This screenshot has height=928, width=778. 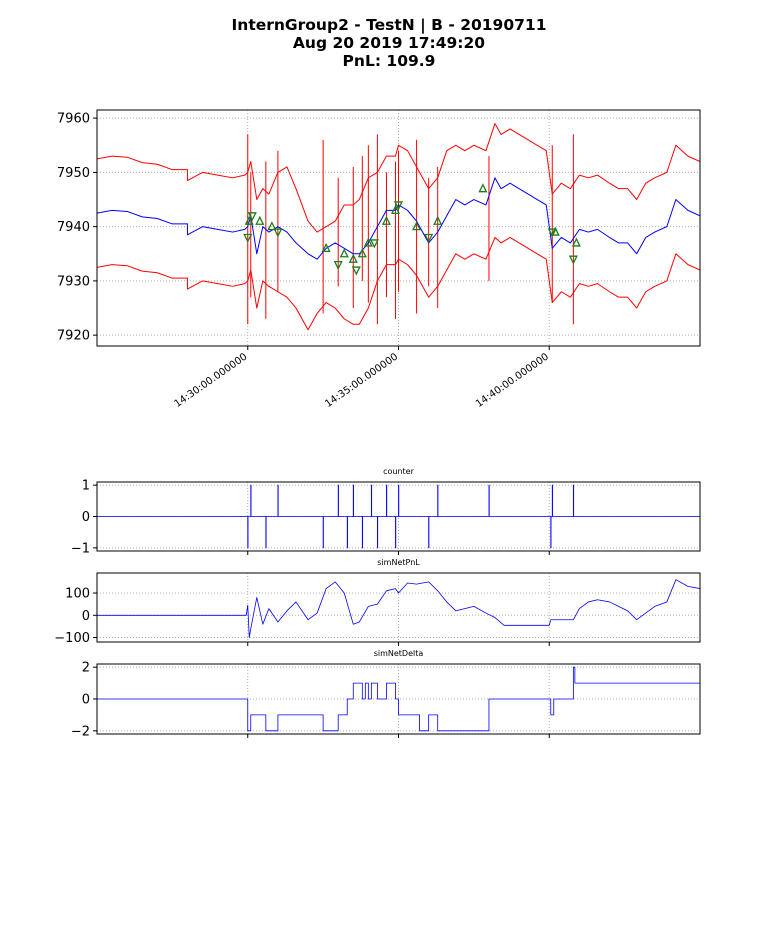 I want to click on subplot-title-2: simNetPnL, so click(x=398, y=562).